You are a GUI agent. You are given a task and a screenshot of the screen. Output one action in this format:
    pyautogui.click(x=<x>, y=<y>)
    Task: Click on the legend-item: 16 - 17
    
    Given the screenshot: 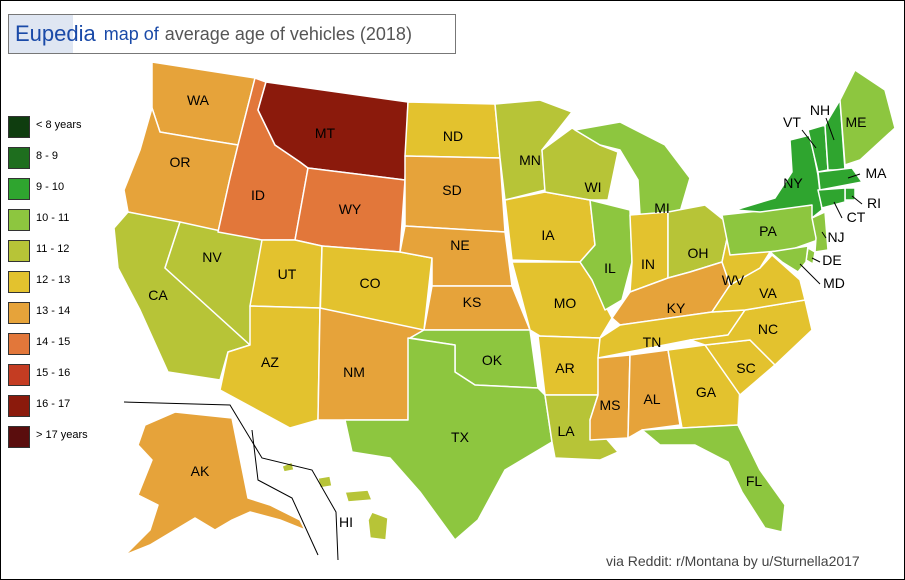 What is the action you would take?
    pyautogui.click(x=68, y=407)
    